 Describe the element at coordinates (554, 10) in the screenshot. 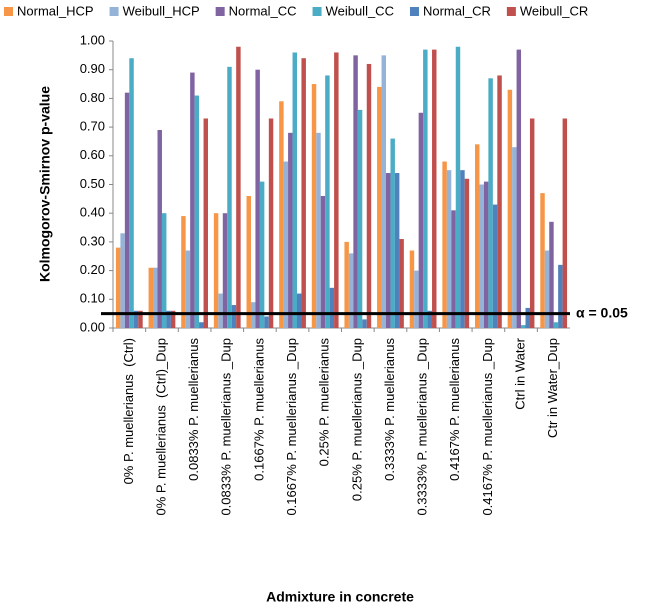

I see `legend-label: Weibull_CR` at that location.